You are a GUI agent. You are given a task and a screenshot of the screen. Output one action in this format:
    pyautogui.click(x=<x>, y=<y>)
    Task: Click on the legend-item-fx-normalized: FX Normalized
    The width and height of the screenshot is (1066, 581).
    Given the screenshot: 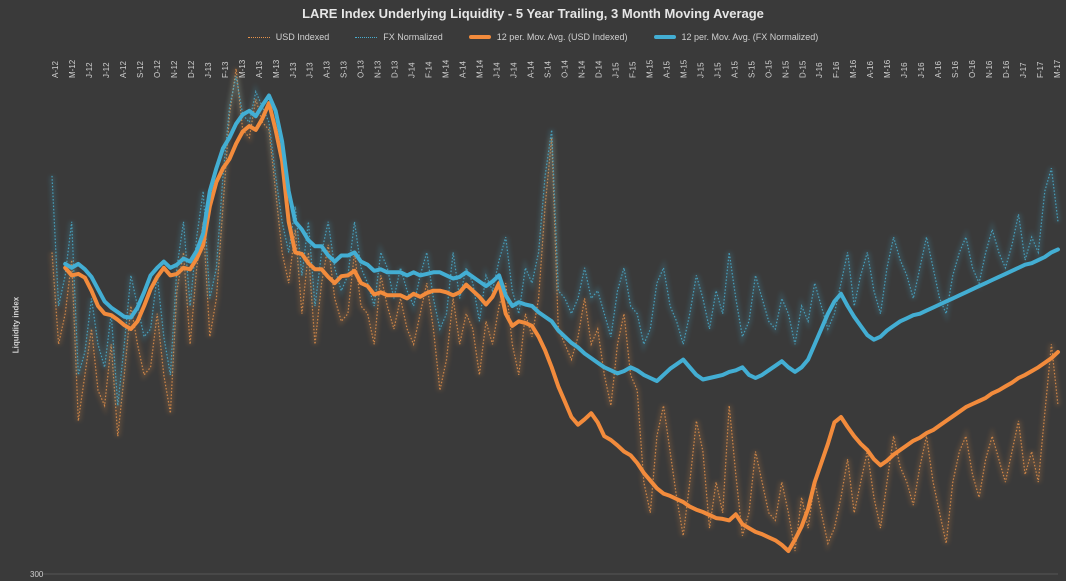 What is the action you would take?
    pyautogui.click(x=399, y=37)
    